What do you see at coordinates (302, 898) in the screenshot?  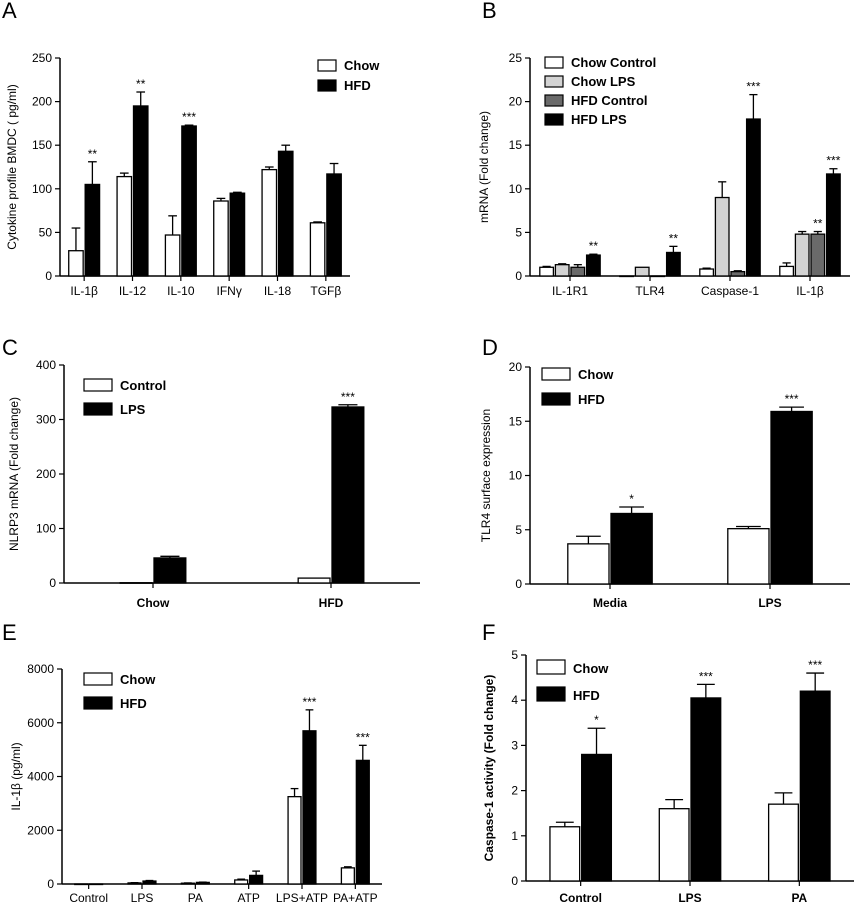 I see `panel-e-category-label: LPS+ATP` at bounding box center [302, 898].